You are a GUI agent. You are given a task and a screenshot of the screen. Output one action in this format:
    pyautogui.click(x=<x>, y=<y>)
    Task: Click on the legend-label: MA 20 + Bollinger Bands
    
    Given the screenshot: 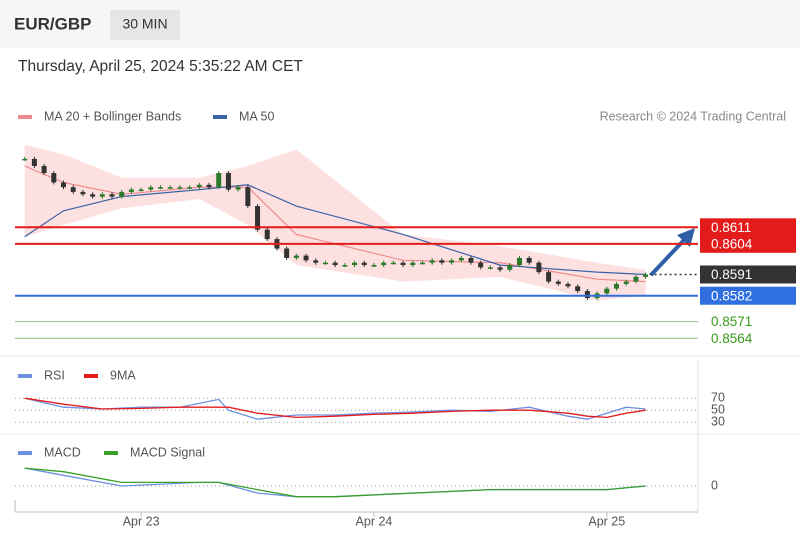 What is the action you would take?
    pyautogui.click(x=112, y=116)
    